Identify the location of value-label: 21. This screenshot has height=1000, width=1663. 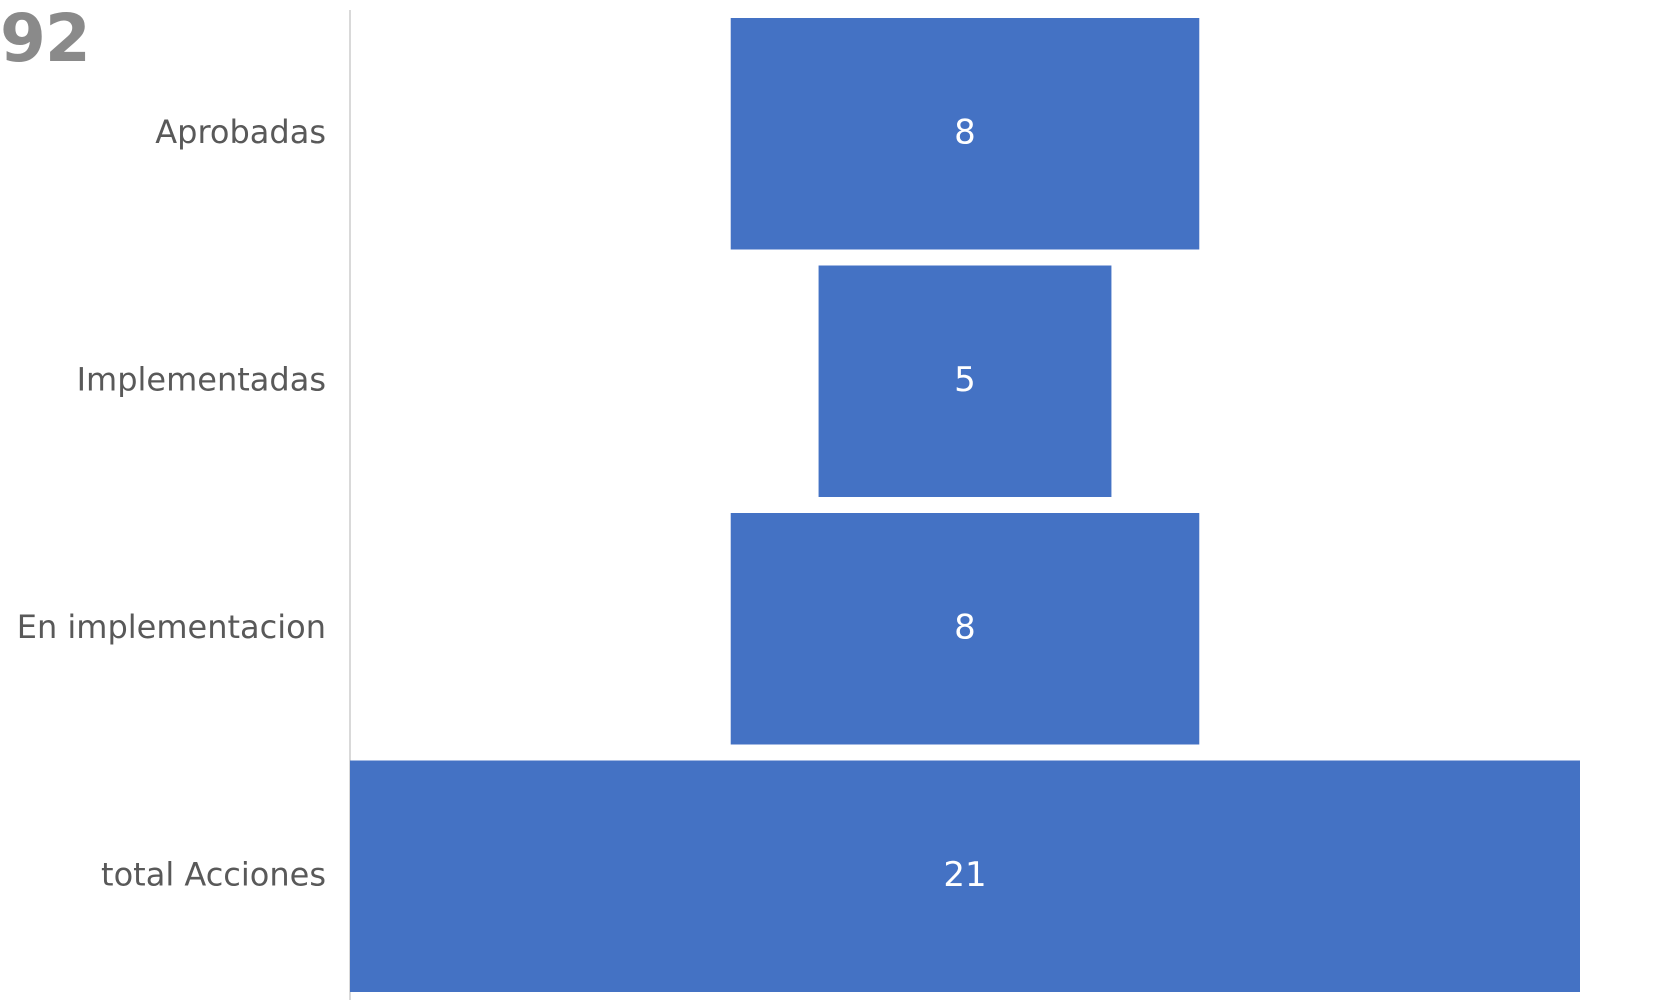
(964, 875).